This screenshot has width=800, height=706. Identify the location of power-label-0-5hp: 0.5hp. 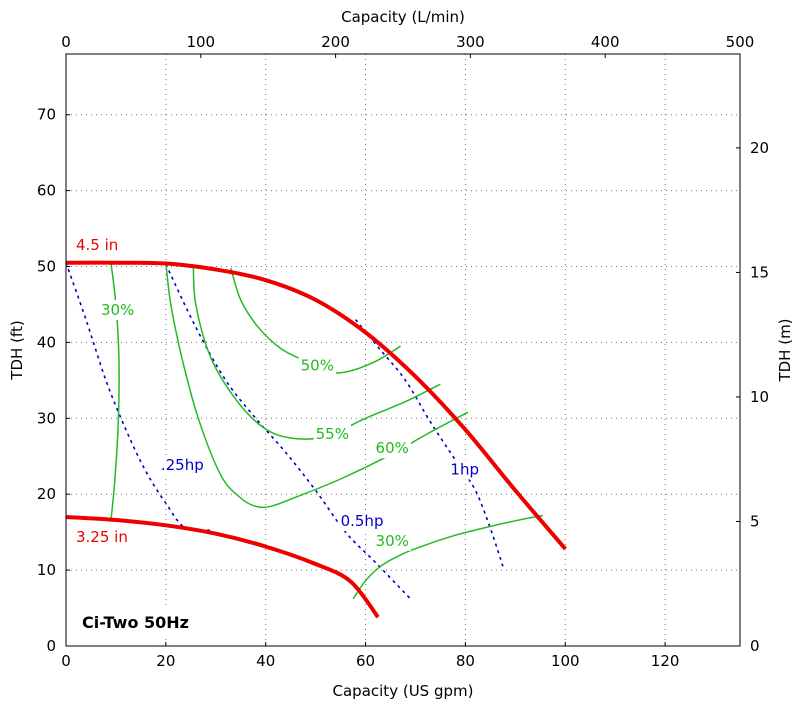
(362, 521).